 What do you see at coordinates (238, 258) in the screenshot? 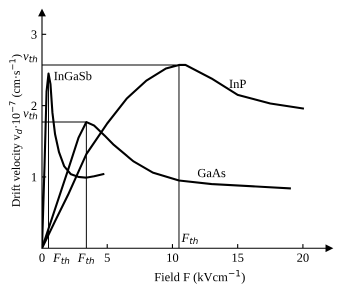
I see `x-tick-label: 15` at bounding box center [238, 258].